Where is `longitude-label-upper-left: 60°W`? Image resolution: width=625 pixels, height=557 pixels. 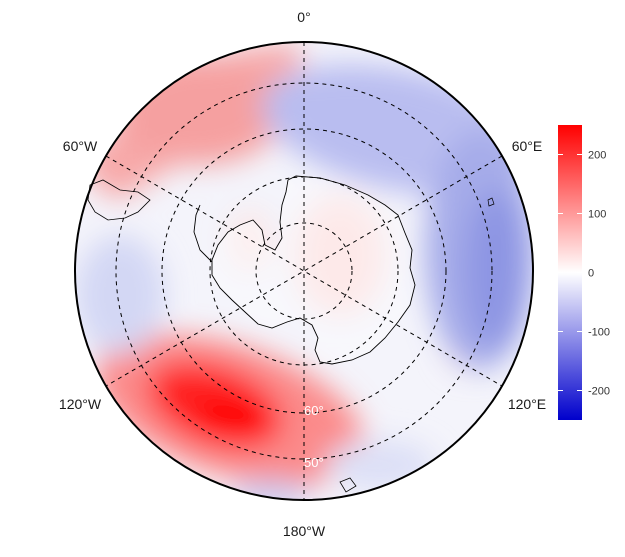
longitude-label-upper-left: 60°W is located at coordinates (80, 146).